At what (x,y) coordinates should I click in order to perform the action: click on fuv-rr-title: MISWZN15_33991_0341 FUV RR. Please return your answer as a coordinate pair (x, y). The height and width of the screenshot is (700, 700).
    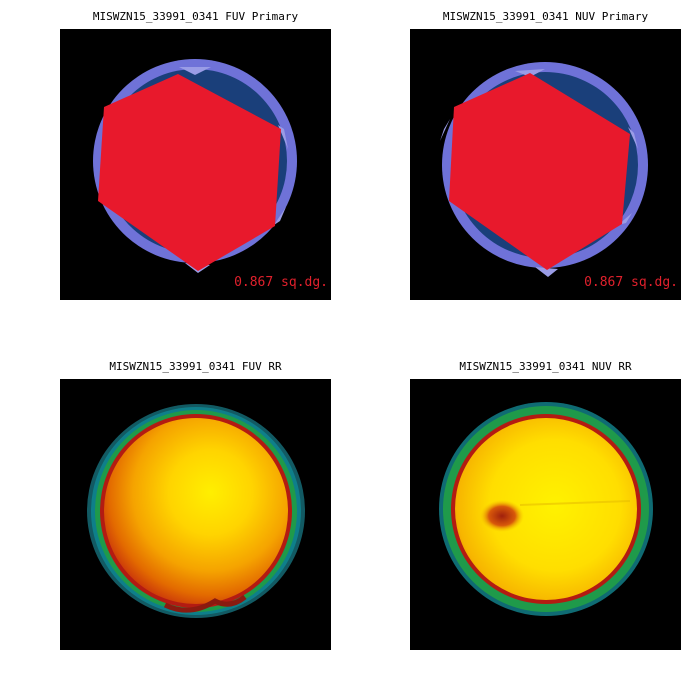
    Looking at the image, I should click on (195, 366).